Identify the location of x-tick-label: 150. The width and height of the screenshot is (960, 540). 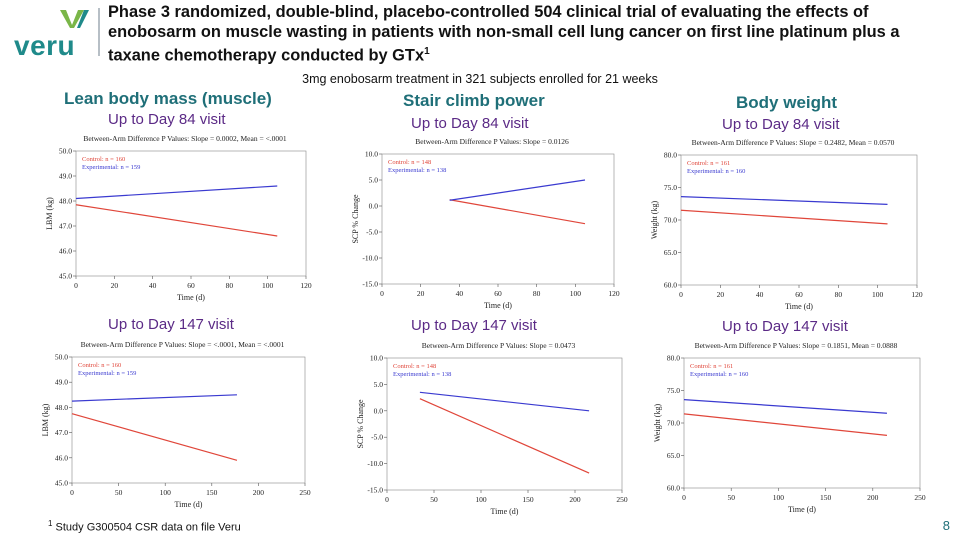
(528, 499).